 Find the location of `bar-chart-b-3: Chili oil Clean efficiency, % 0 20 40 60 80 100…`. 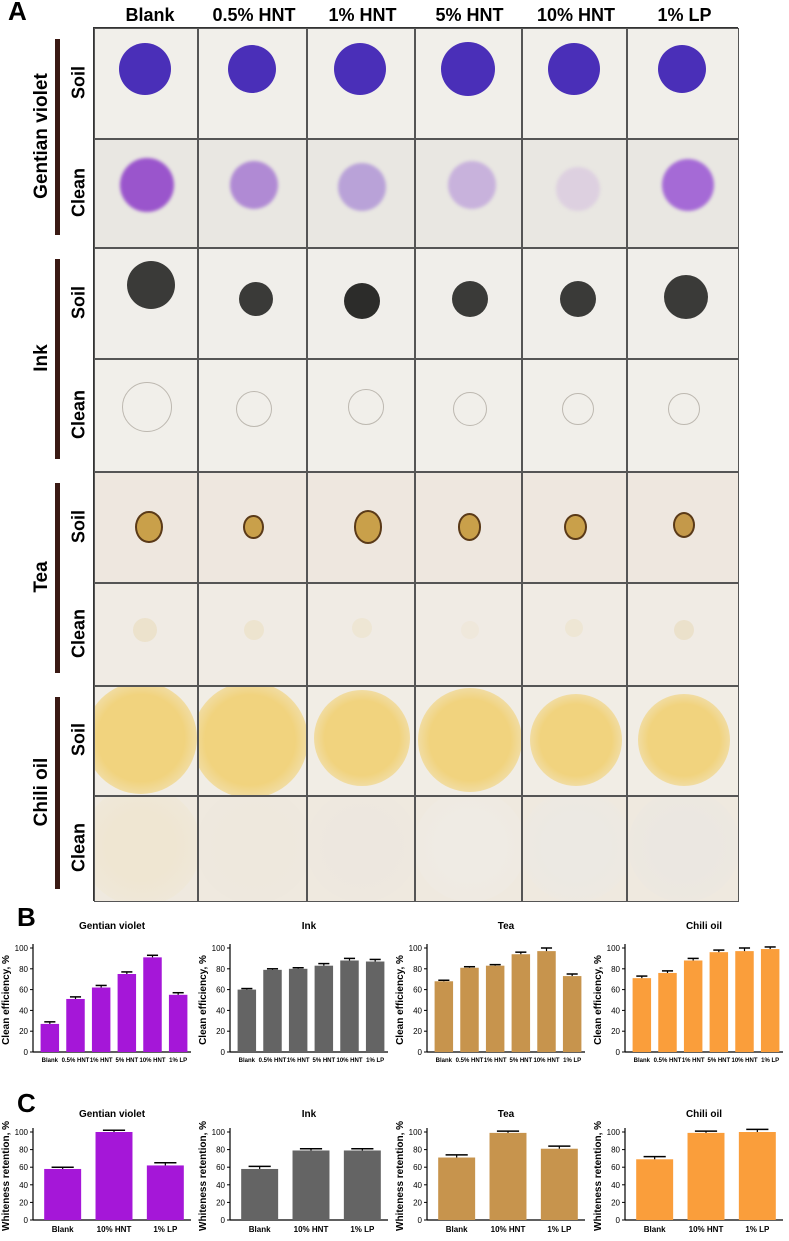

bar-chart-b-3: Chili oil Clean efficiency, % 0 20 40 60 80 100… is located at coordinates (688, 992).